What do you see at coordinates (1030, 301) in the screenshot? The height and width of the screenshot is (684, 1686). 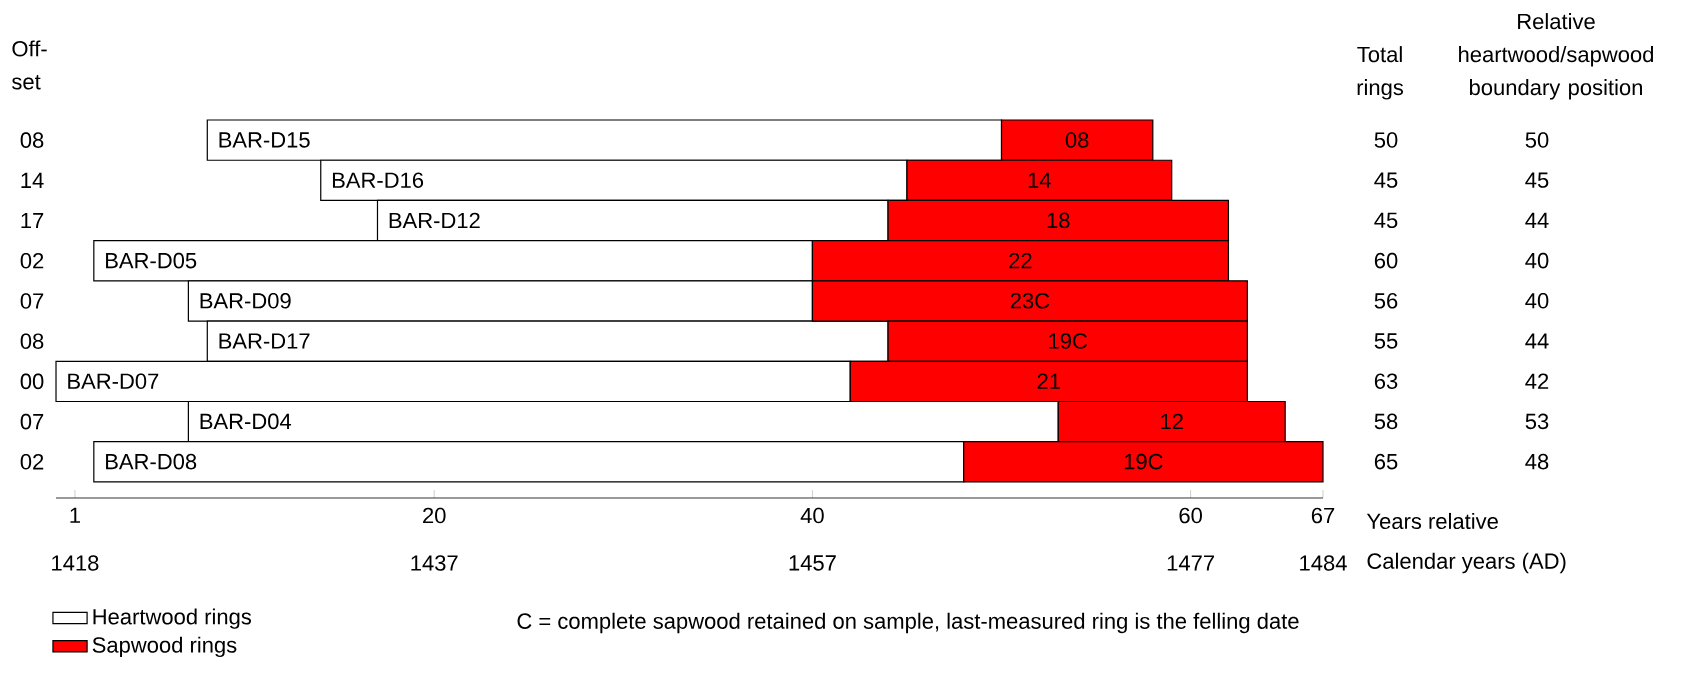 I see `data-label: 23C` at bounding box center [1030, 301].